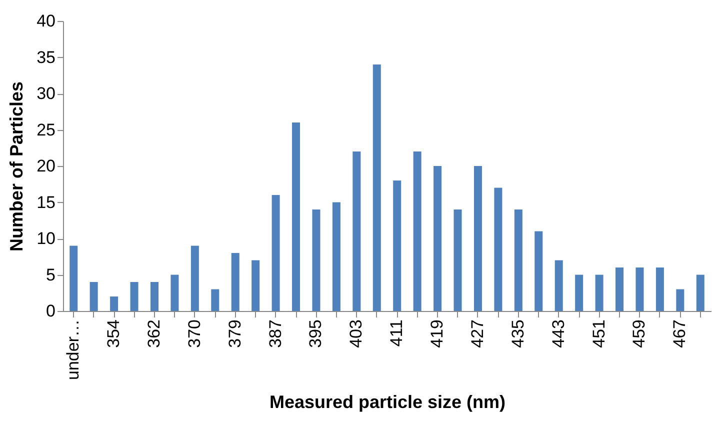 This screenshot has width=719, height=424. I want to click on y-tick-label: 10, so click(46, 238).